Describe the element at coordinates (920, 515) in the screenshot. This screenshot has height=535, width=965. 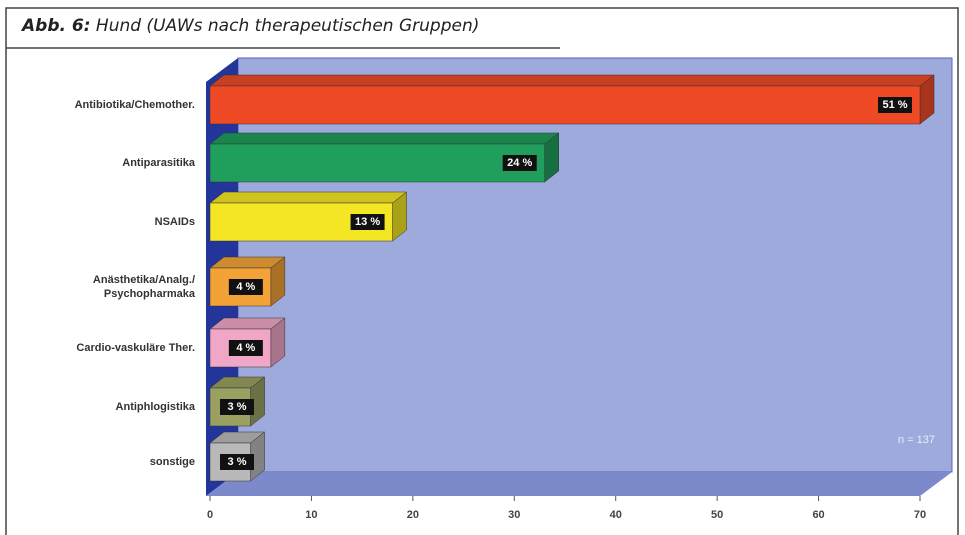
I see `x-tick-label: 70` at that location.